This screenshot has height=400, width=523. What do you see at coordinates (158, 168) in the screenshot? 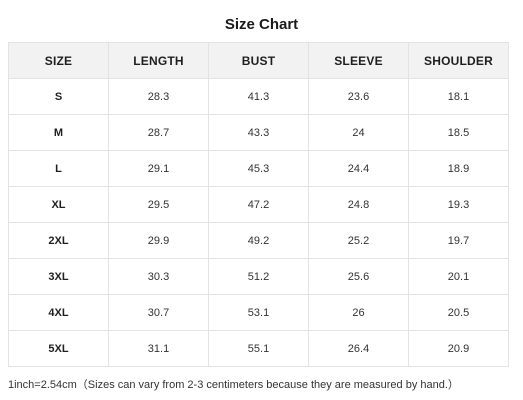
I see `length-cell: 29.1` at bounding box center [158, 168].